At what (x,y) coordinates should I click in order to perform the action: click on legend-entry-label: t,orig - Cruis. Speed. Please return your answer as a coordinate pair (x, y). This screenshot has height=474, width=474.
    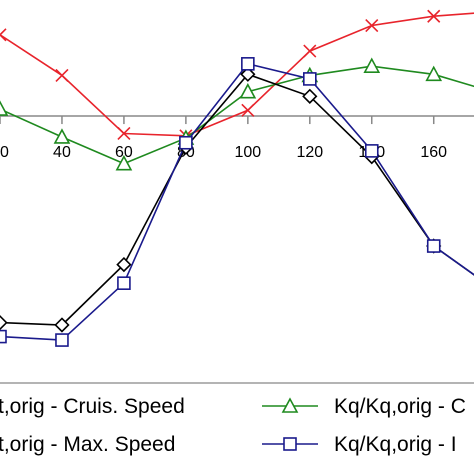
    Looking at the image, I should click on (92, 406).